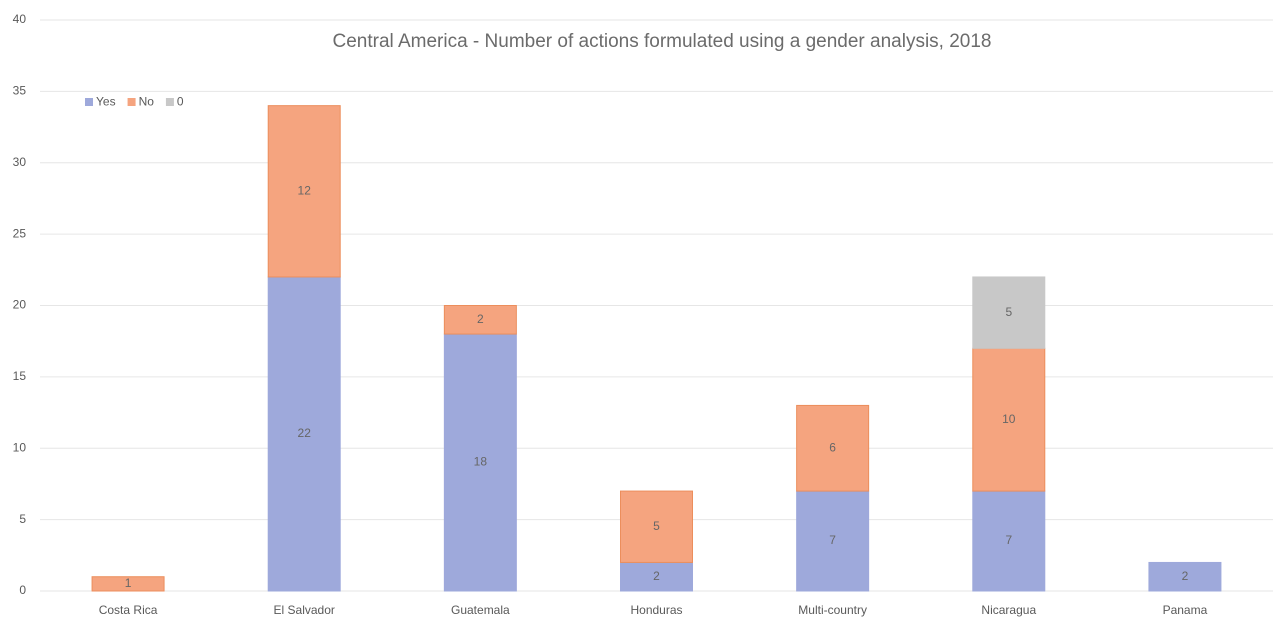 The width and height of the screenshot is (1273, 617). Describe the element at coordinates (20, 162) in the screenshot. I see `y-tick-label: 30` at that location.